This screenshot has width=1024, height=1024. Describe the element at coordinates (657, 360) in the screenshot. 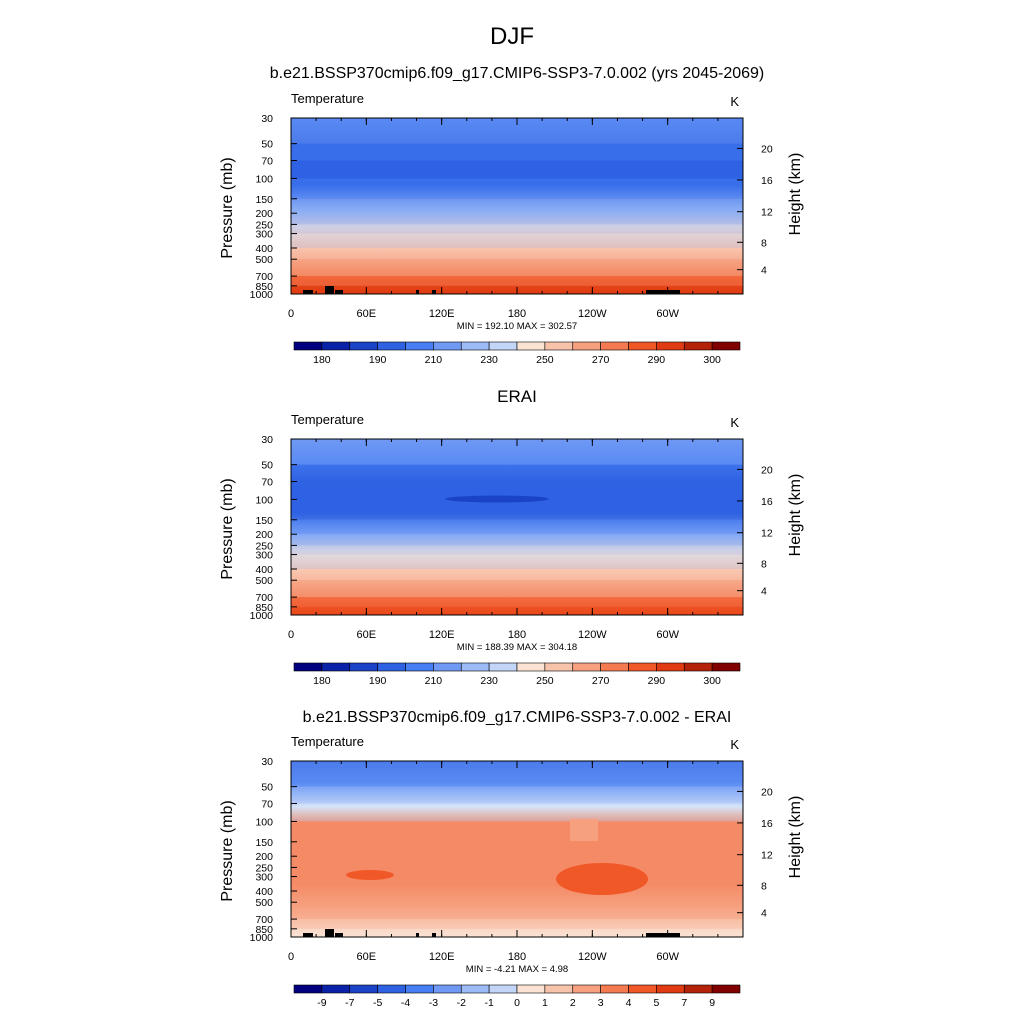

I see `colorbar-label: 290` at that location.